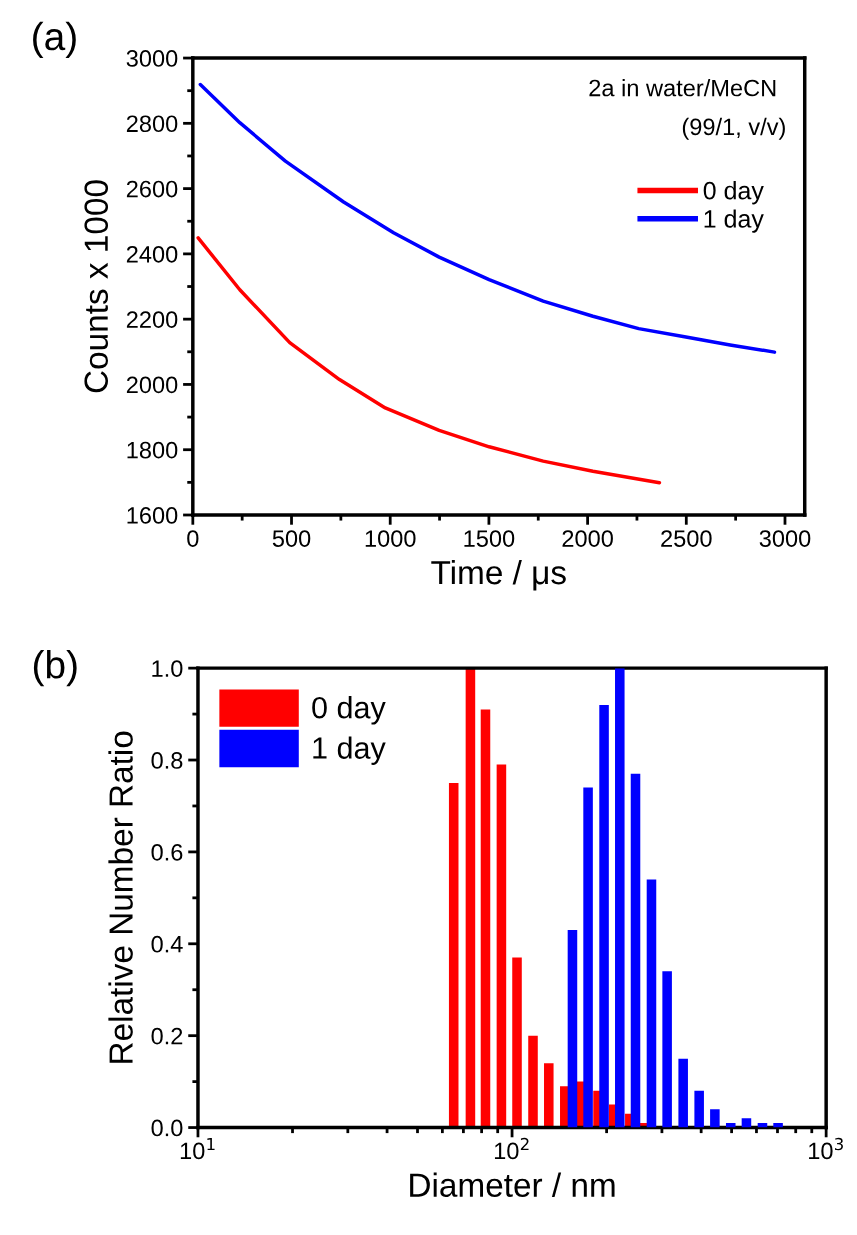 Image resolution: width=857 pixels, height=1235 pixels. I want to click on y-tick-label: 1600, so click(152, 515).